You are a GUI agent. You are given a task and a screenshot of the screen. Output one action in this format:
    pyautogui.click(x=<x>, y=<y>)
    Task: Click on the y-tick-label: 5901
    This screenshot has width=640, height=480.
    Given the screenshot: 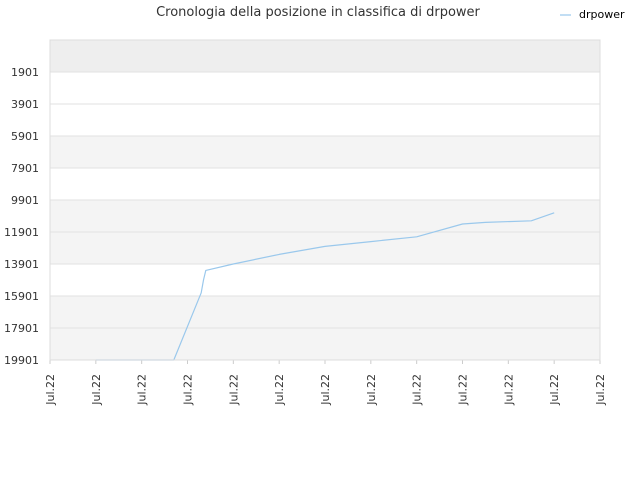 What is the action you would take?
    pyautogui.click(x=25, y=136)
    